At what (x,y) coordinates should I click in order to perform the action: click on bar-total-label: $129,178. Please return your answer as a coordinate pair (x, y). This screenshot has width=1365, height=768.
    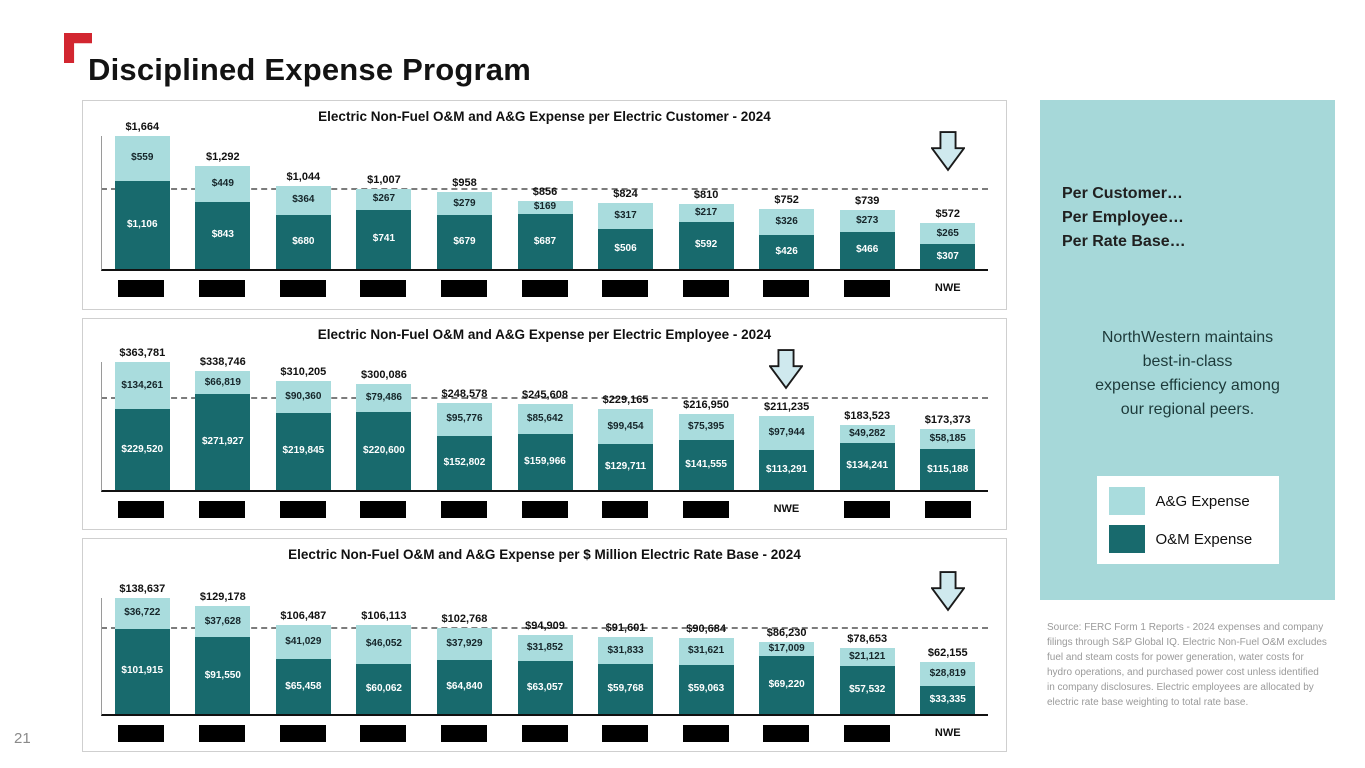
    Looking at the image, I should click on (222, 596).